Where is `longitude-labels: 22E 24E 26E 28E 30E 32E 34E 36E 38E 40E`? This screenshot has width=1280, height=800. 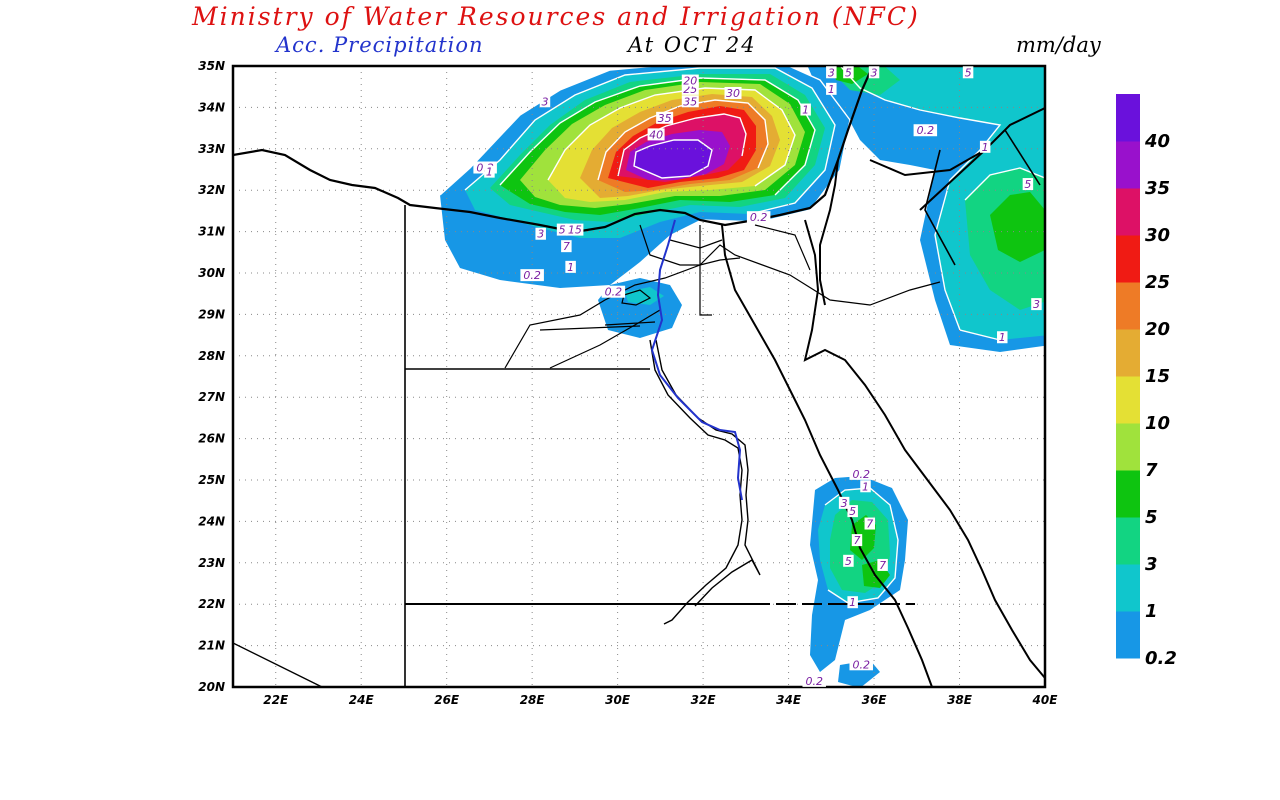
longitude-labels: 22E 24E 26E 28E 30E 32E 34E 36E 38E 40E is located at coordinates (660, 700).